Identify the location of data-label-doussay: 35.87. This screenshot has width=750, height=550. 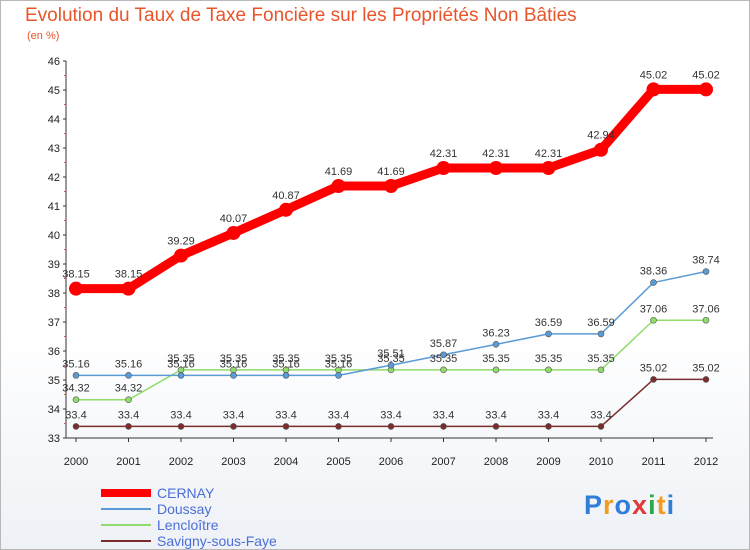
(444, 344).